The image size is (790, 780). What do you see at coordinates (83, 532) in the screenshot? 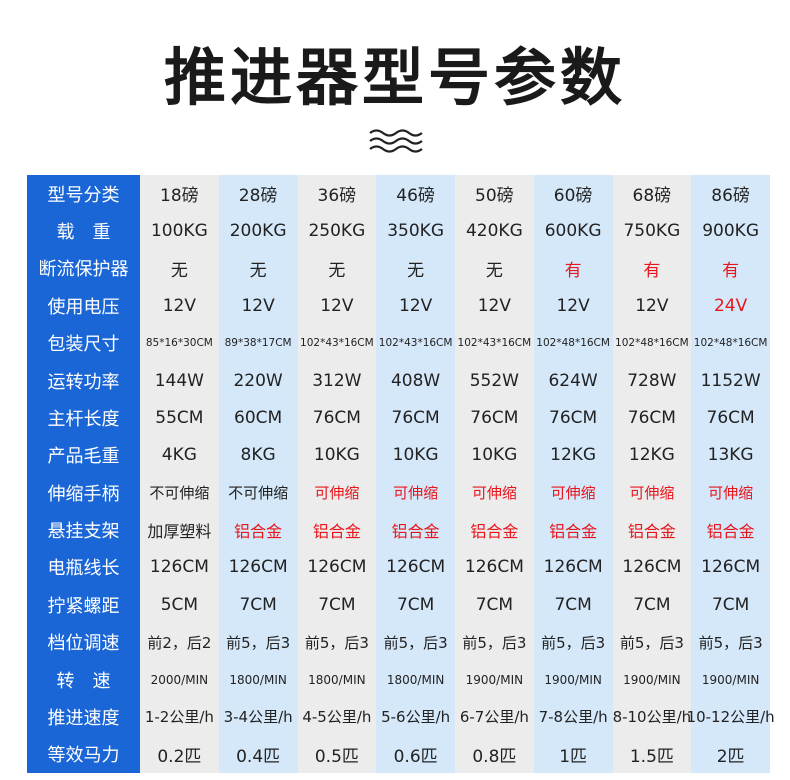
I see `row-header: 悬挂支架` at bounding box center [83, 532].